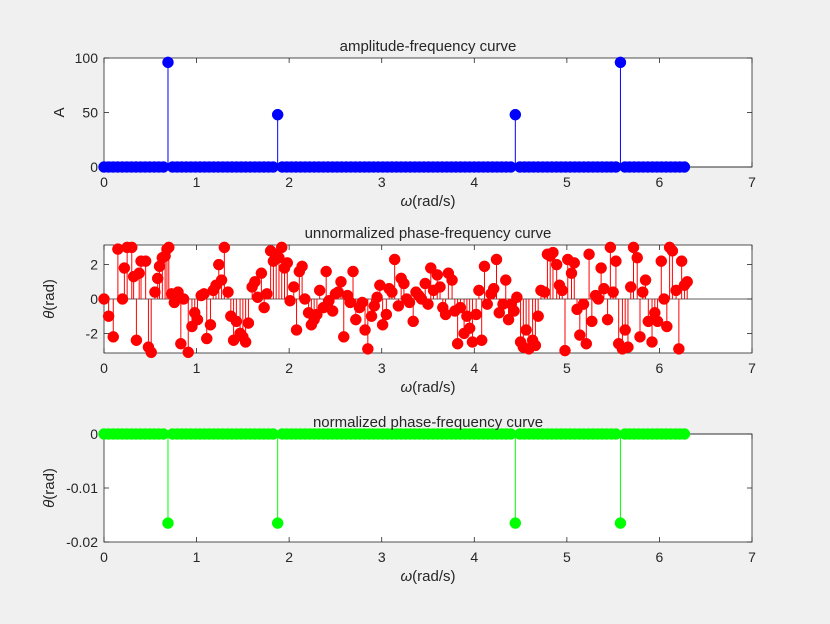 The height and width of the screenshot is (624, 830). What do you see at coordinates (87, 58) in the screenshot?
I see `y-tick-label: 100` at bounding box center [87, 58].